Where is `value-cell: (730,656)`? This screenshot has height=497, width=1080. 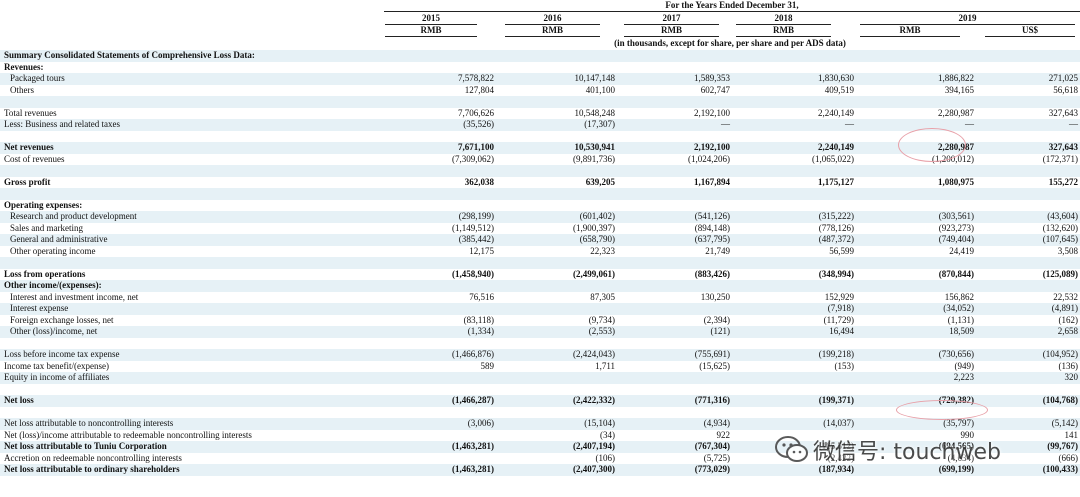 value-cell: (730,656) is located at coordinates (916, 355).